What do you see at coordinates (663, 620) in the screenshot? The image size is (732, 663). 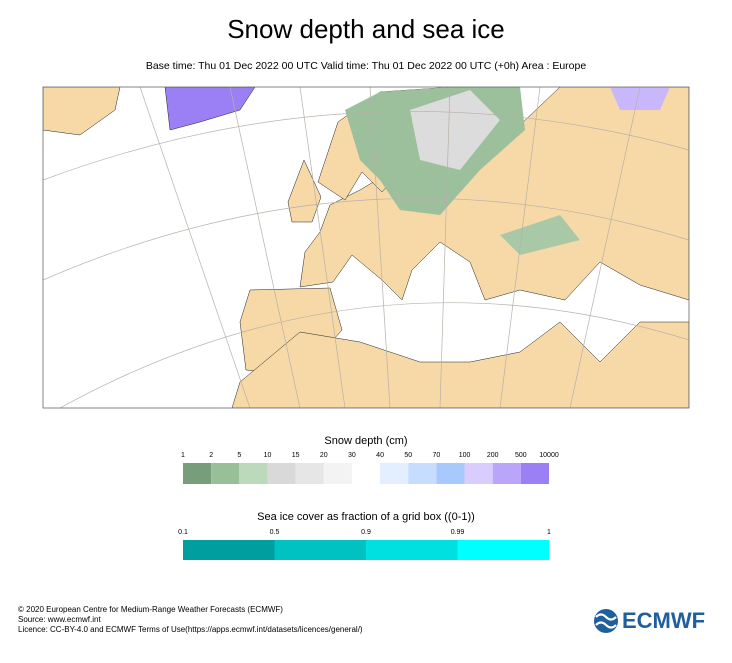 I see `logo-text: ECMWF` at bounding box center [663, 620].